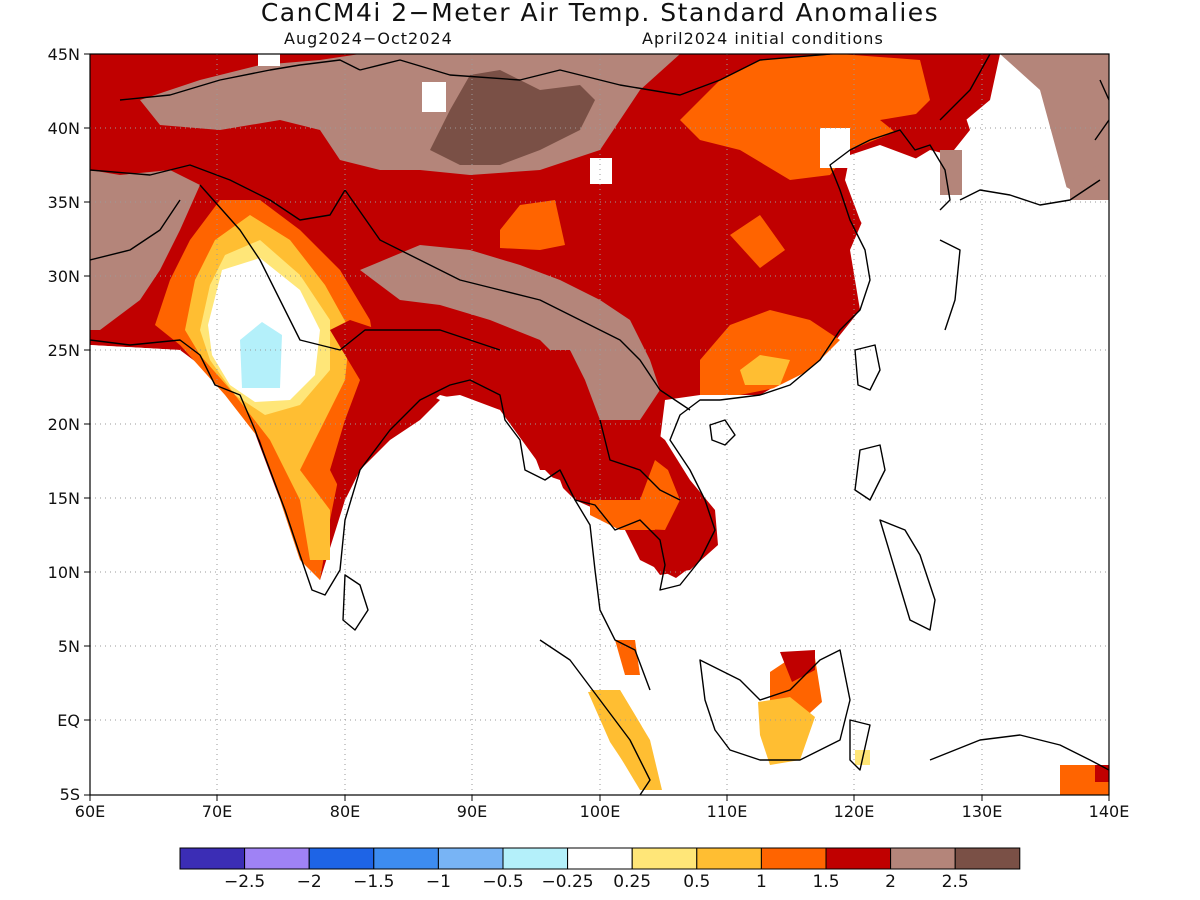 This screenshot has width=1200, height=900. I want to click on lat-label: 5N, so click(68, 646).